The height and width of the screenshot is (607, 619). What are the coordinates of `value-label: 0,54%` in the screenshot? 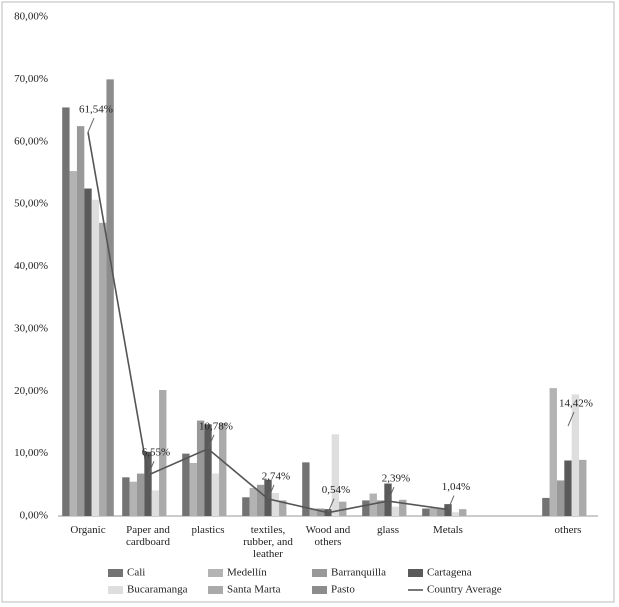 It's located at (336, 490).